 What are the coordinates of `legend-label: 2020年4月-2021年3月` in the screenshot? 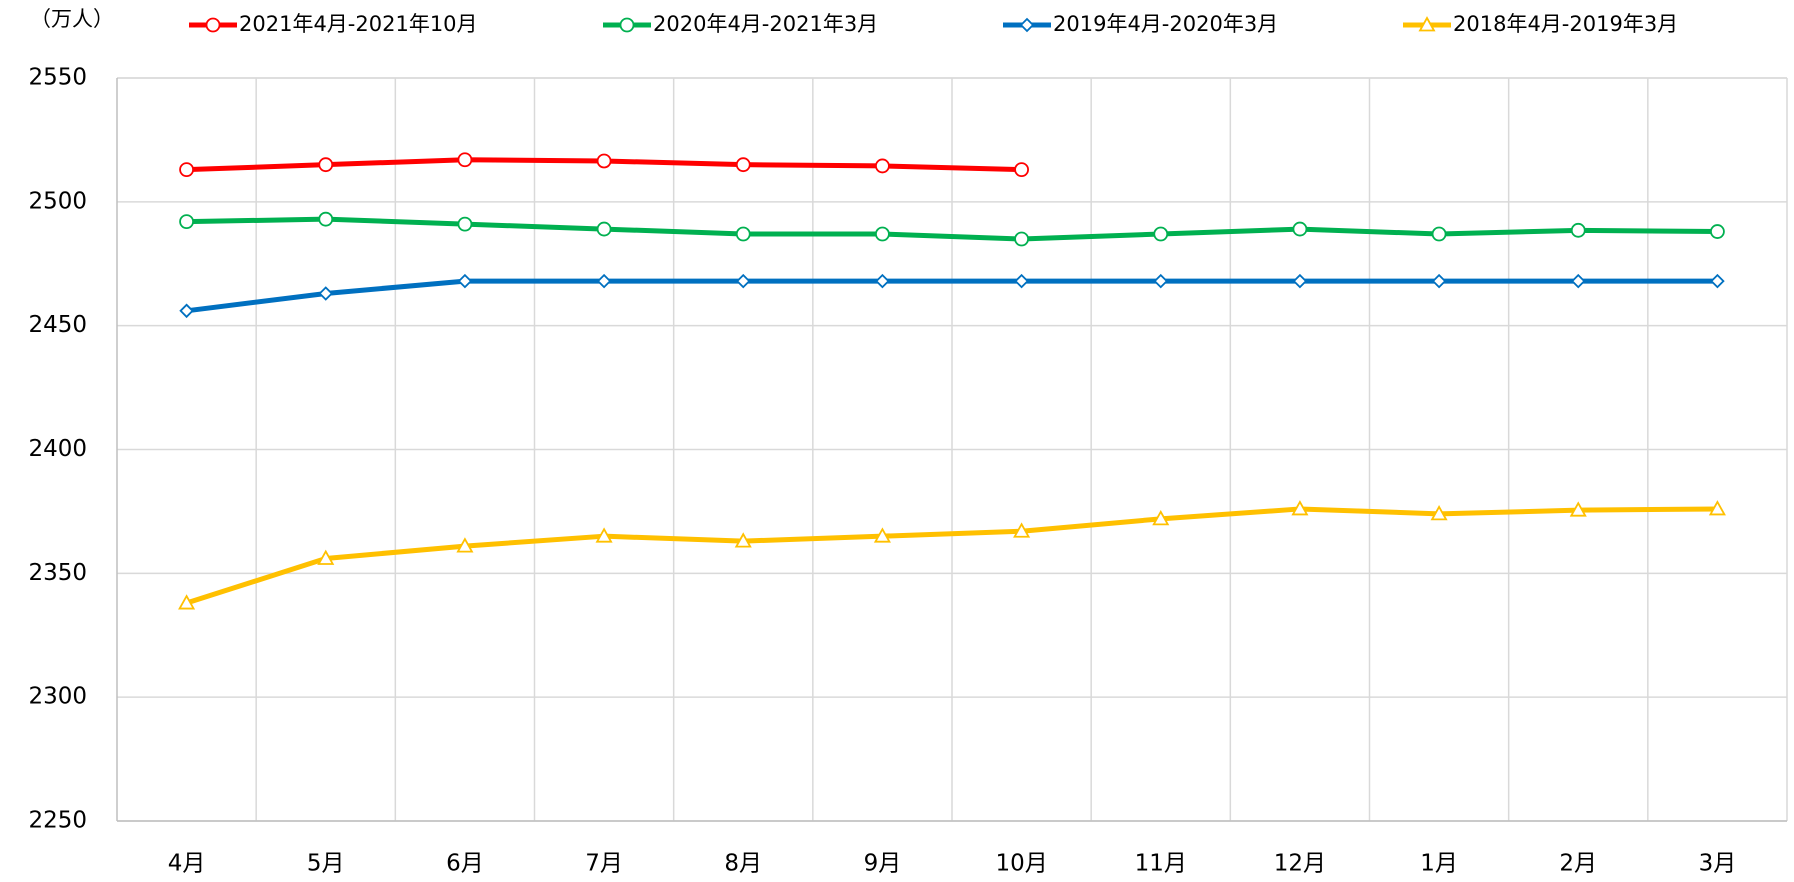 It's located at (765, 24).